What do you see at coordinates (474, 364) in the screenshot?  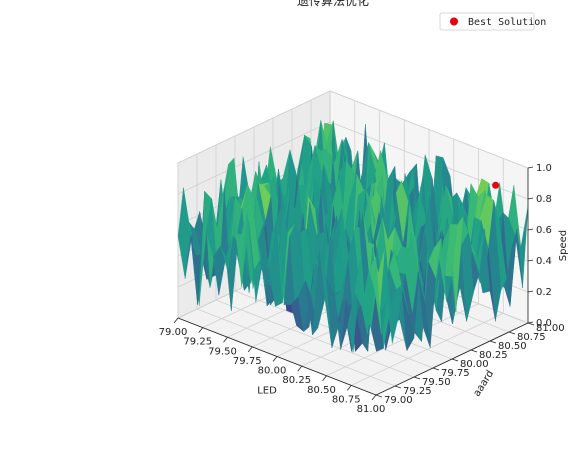 I see `y-tick-label: 80.00` at bounding box center [474, 364].